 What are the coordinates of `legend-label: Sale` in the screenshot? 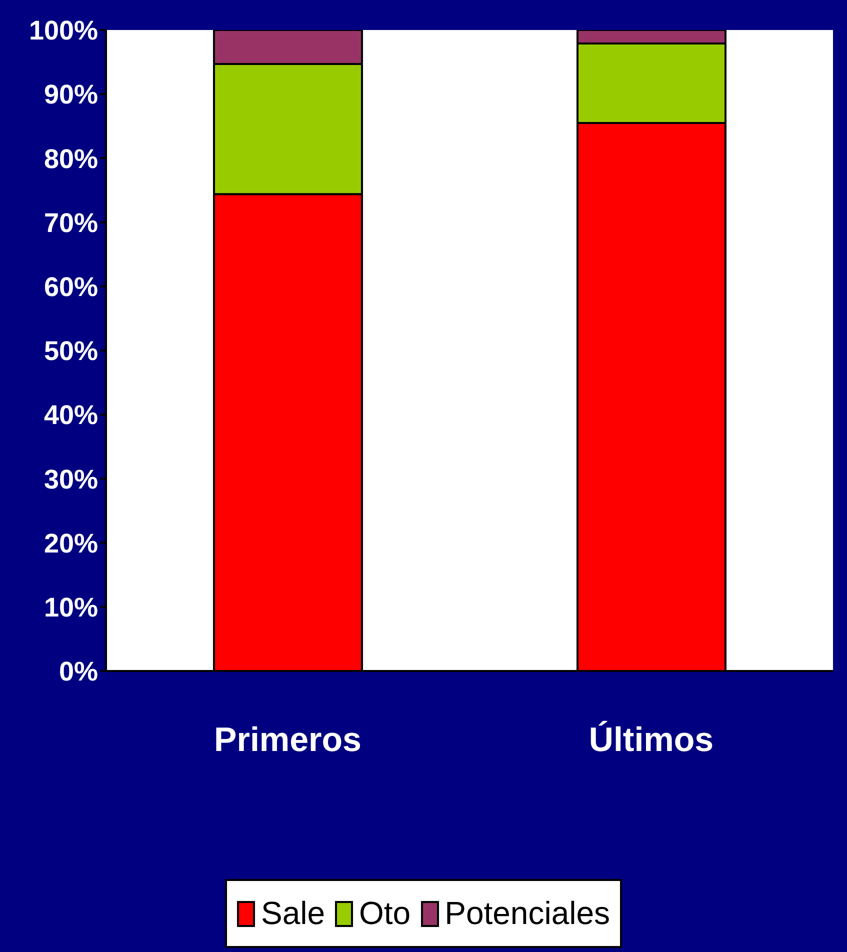 It's located at (293, 913).